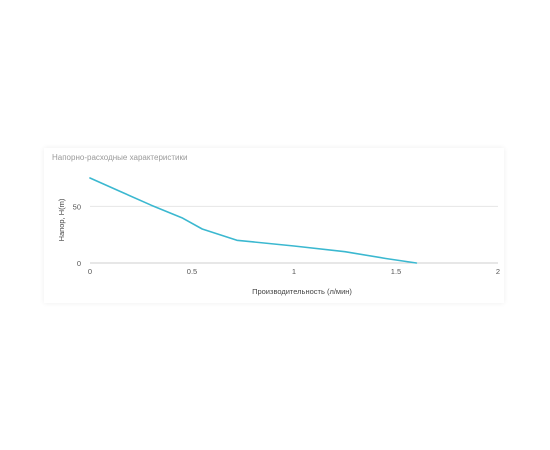 Image resolution: width=550 pixels, height=450 pixels. I want to click on x-tick-label: 2, so click(498, 271).